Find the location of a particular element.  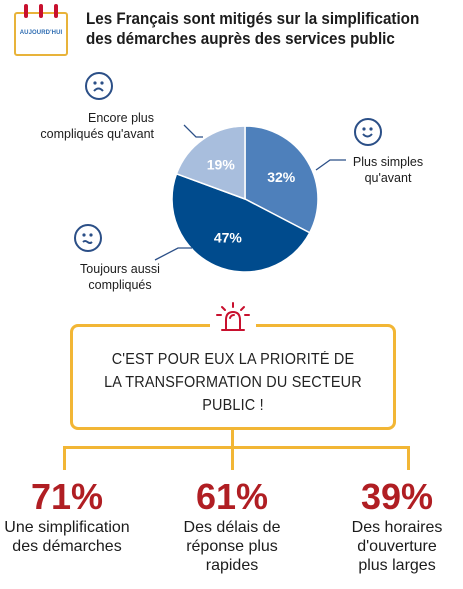

leader-line-encore-plus is located at coordinates (193, 131).